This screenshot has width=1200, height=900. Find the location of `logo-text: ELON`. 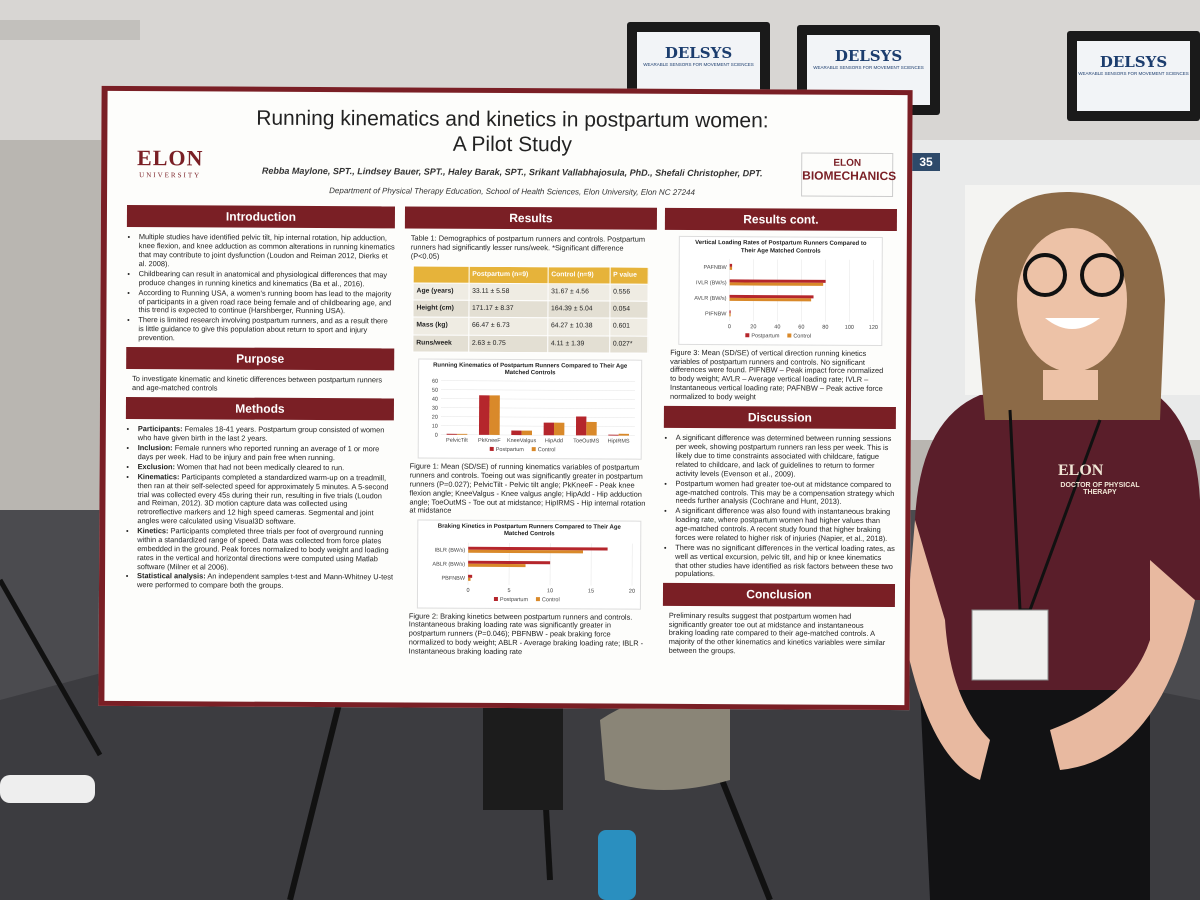

logo-text: ELON is located at coordinates (170, 158).